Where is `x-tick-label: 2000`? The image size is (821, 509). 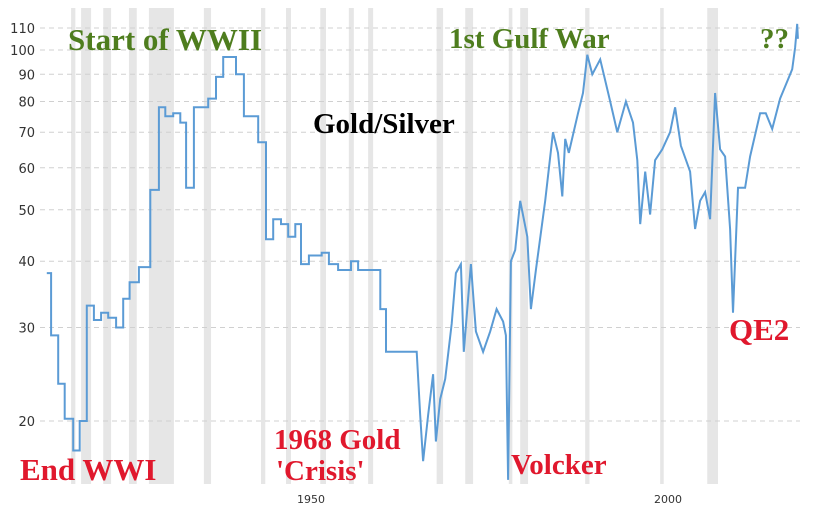 x-tick-label: 2000 is located at coordinates (668, 499).